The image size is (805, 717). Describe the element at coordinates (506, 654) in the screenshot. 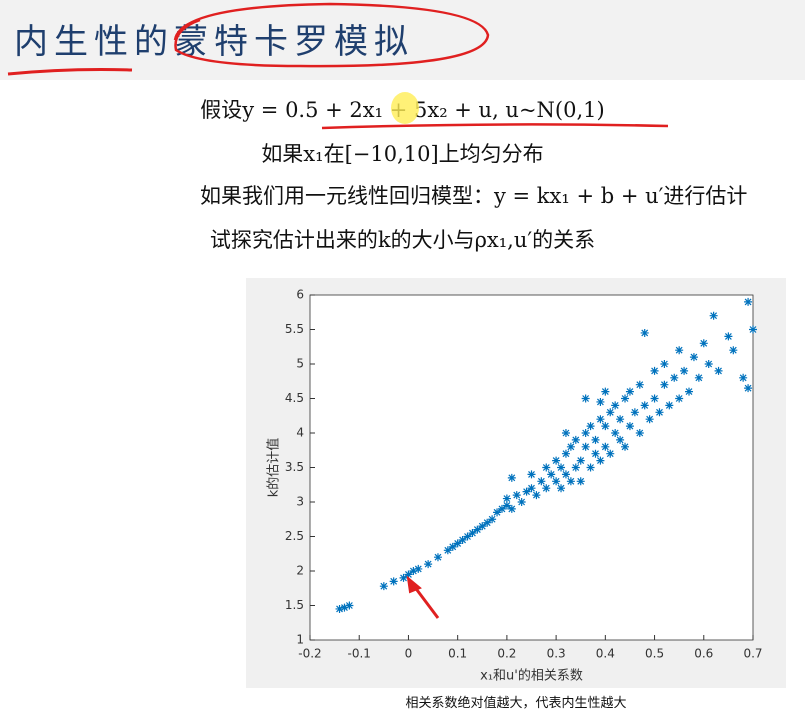

I see `x-tick-label: 0.2` at that location.